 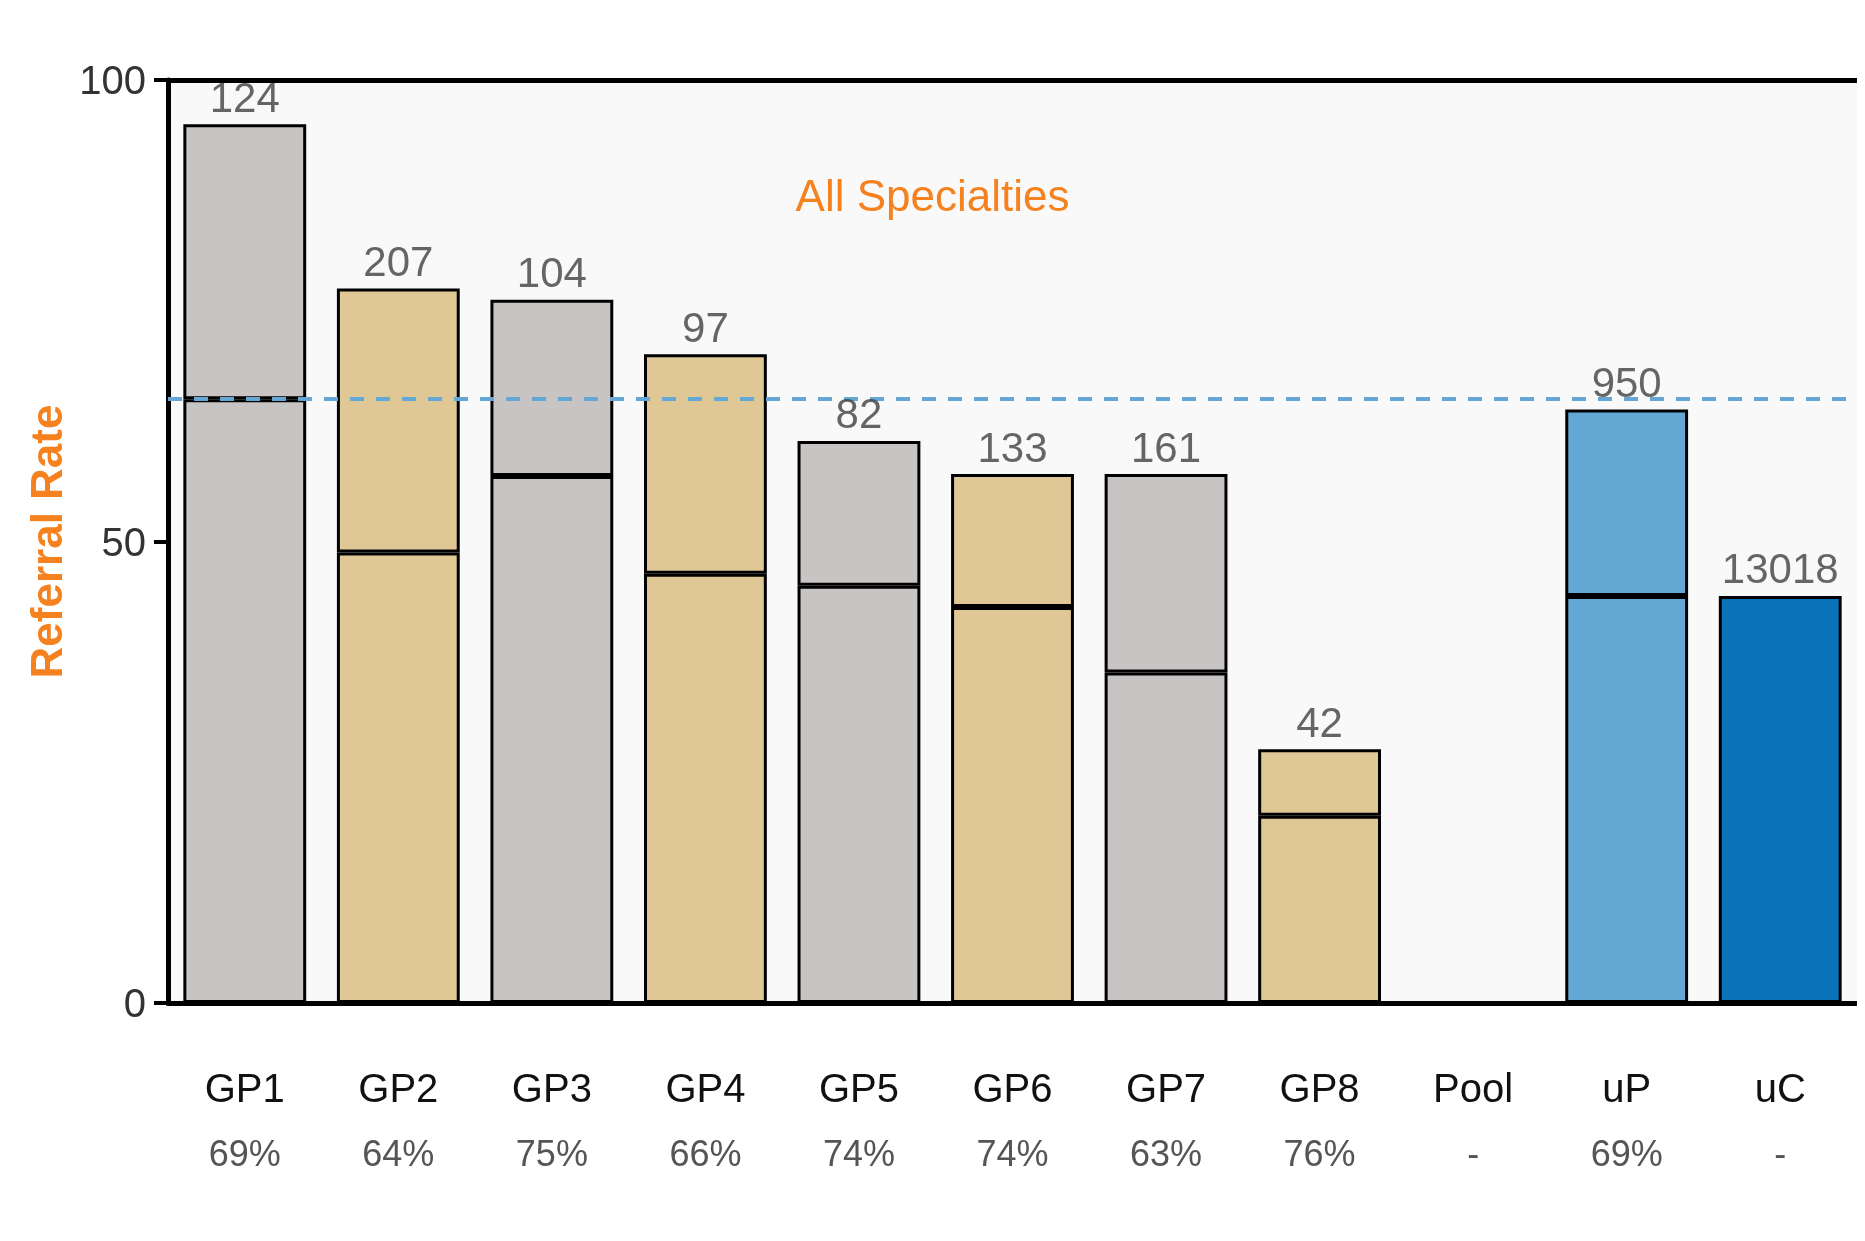 I want to click on y-tick-label: 50, so click(x=123, y=541).